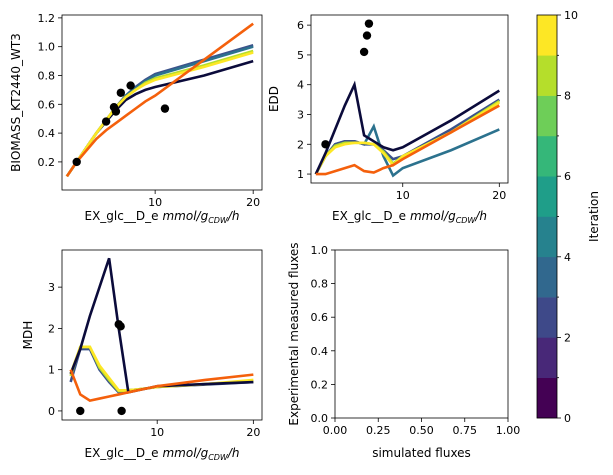 The height and width of the screenshot is (475, 613). What do you see at coordinates (28, 335) in the screenshot?
I see `y-axis-label: MDH` at bounding box center [28, 335].